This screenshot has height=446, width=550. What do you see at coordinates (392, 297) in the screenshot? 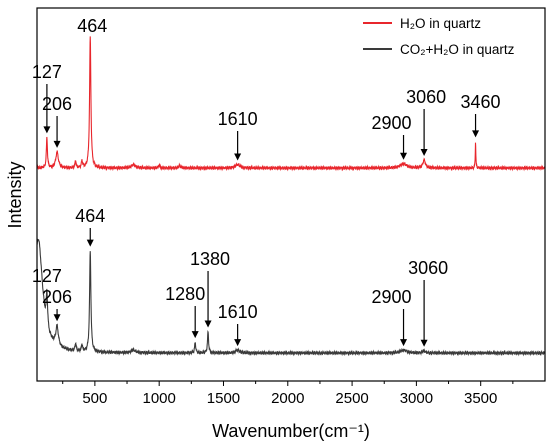
I see `peak-label-1-2900: 2900` at bounding box center [392, 297].